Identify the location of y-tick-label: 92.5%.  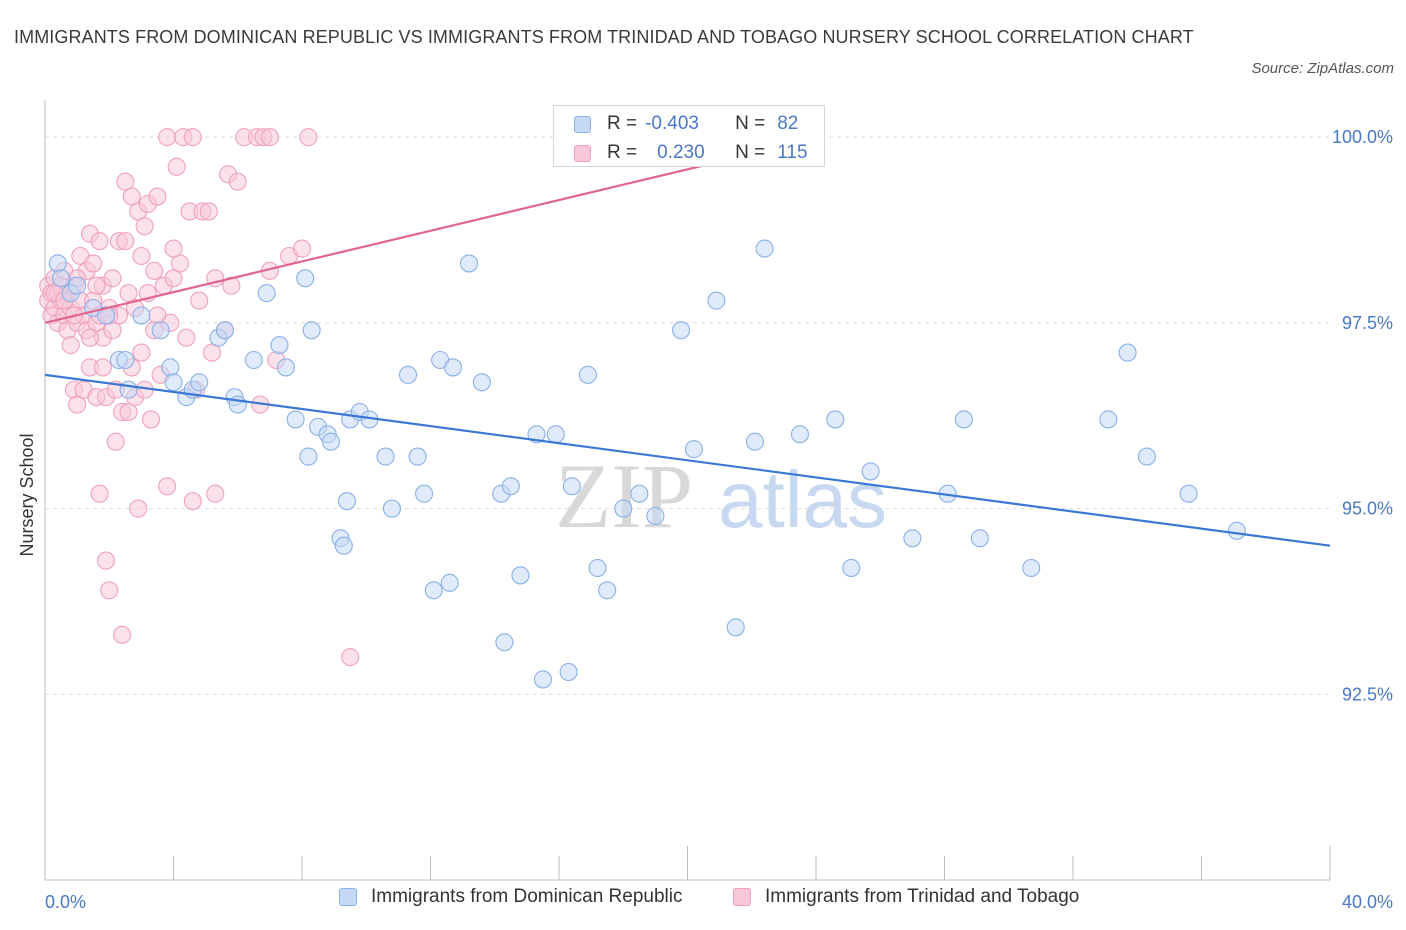
(1367, 694).